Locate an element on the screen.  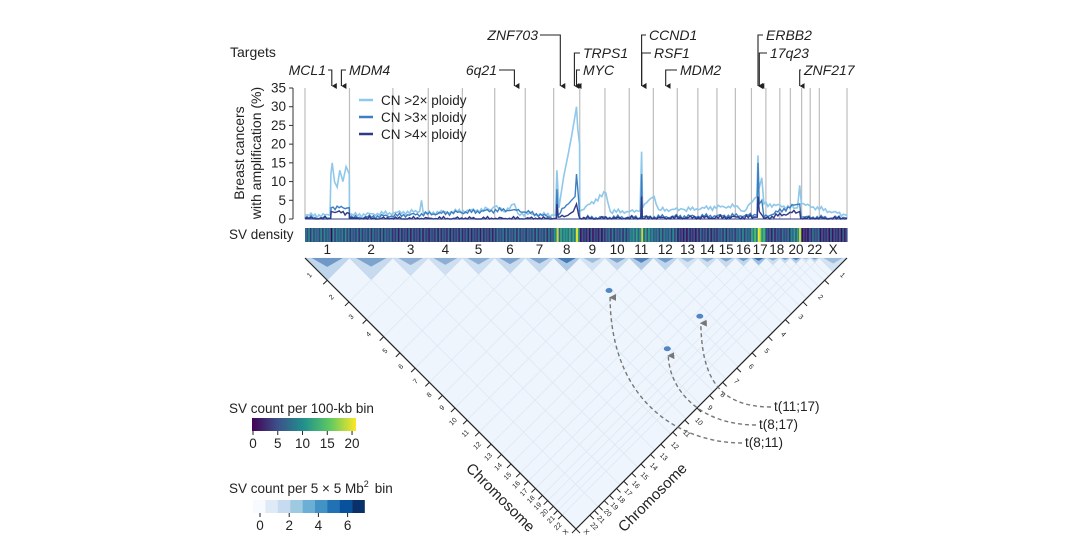
right-axis-tick is located at coordinates (754, 355).